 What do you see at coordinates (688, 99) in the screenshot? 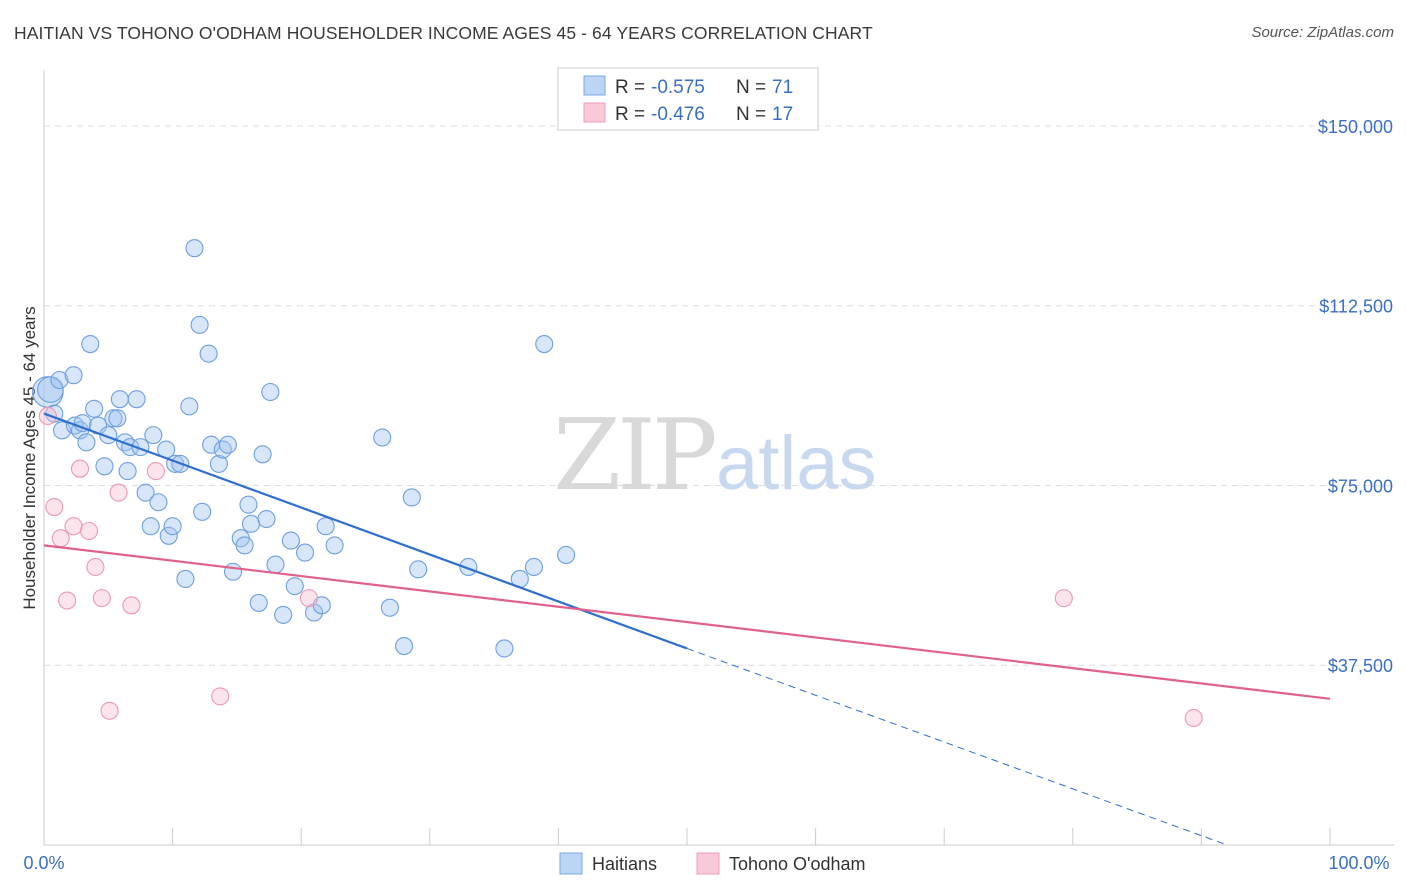
I see `legend-top: R = -0.575 N = 71 R = -0.476 N = 17` at bounding box center [688, 99].